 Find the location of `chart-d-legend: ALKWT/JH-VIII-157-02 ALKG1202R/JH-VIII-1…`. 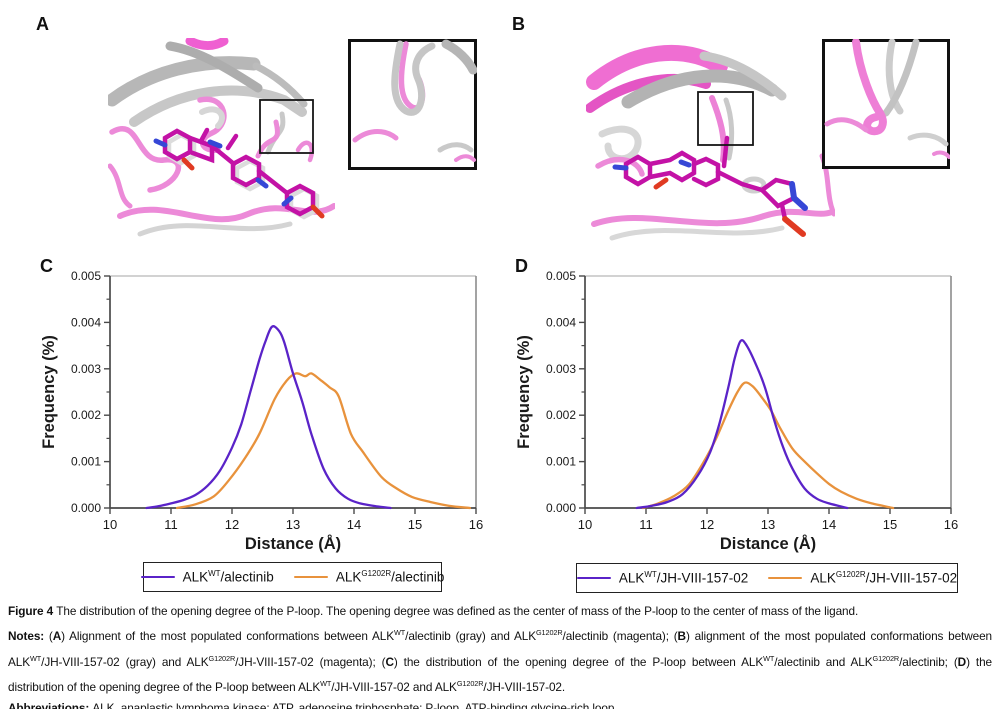

chart-d-legend: ALKWT/JH-VIII-157-02 ALKG1202R/JH-VIII-1… is located at coordinates (767, 578).